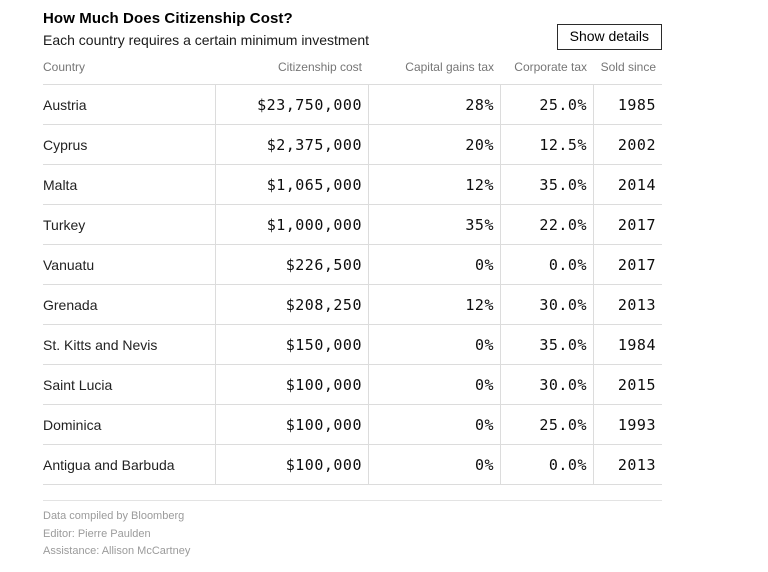  I want to click on table-row: Malta $1,065,000 12% 35.0% 2014, so click(352, 185).